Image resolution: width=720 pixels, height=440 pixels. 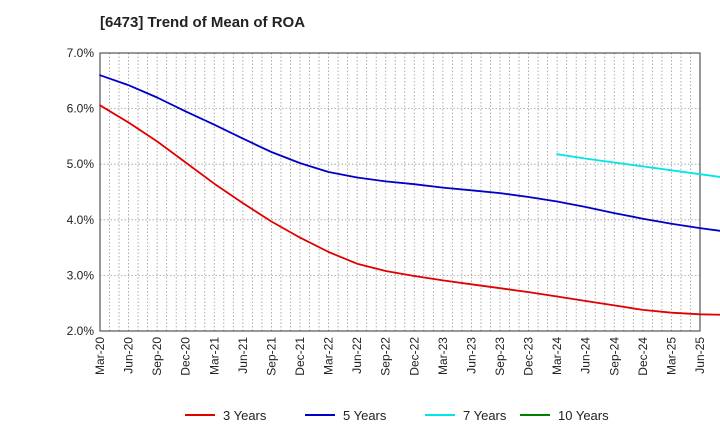 What do you see at coordinates (214, 356) in the screenshot?
I see `x-tick-label: Mar-21` at bounding box center [214, 356].